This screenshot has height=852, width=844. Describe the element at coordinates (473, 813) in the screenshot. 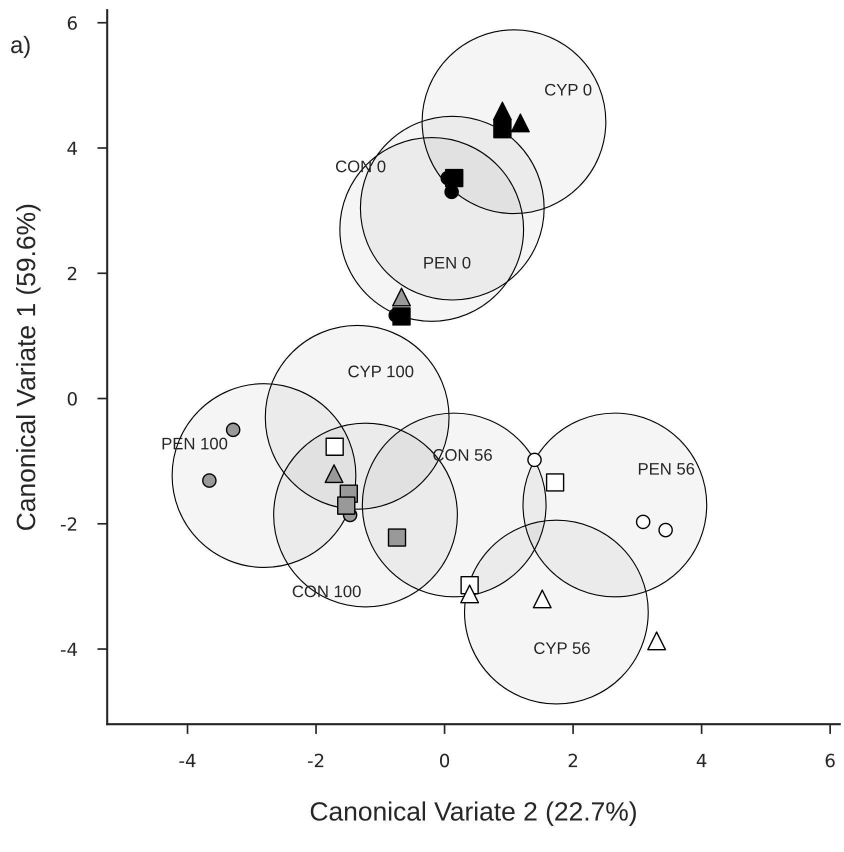

I see `x-axis-title: Canonical Variate 2 (22.7%)` at that location.